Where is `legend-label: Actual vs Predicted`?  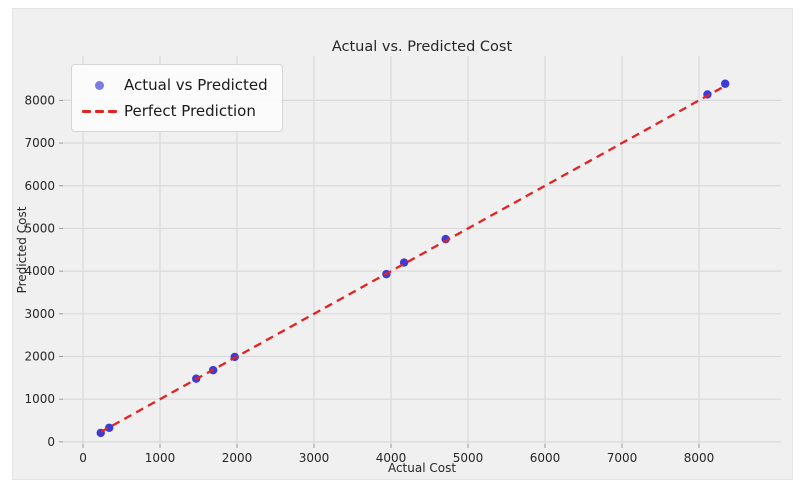 legend-label: Actual vs Predicted is located at coordinates (196, 85).